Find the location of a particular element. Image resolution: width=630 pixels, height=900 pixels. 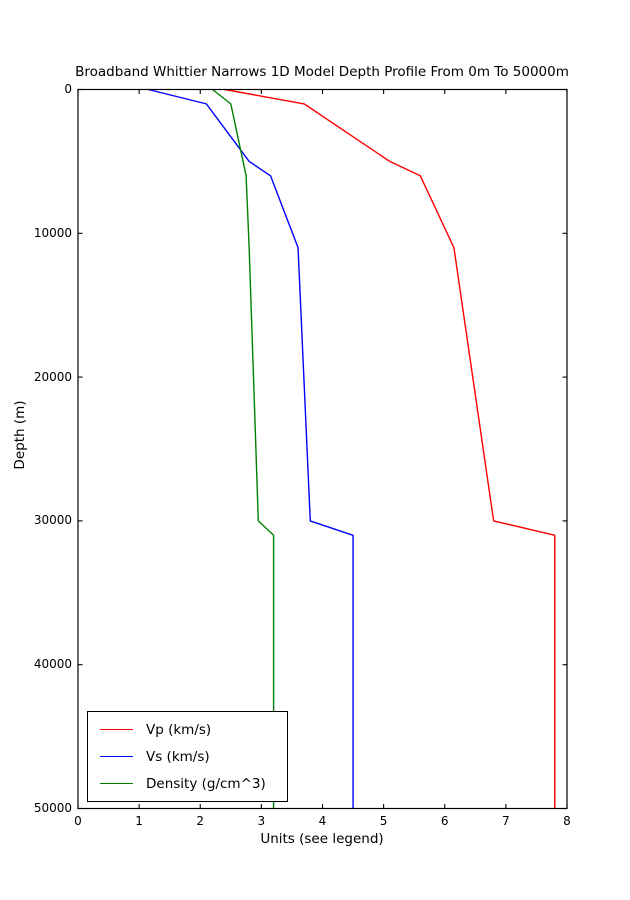

y-tick-label-5: 50000 is located at coordinates (52, 808).